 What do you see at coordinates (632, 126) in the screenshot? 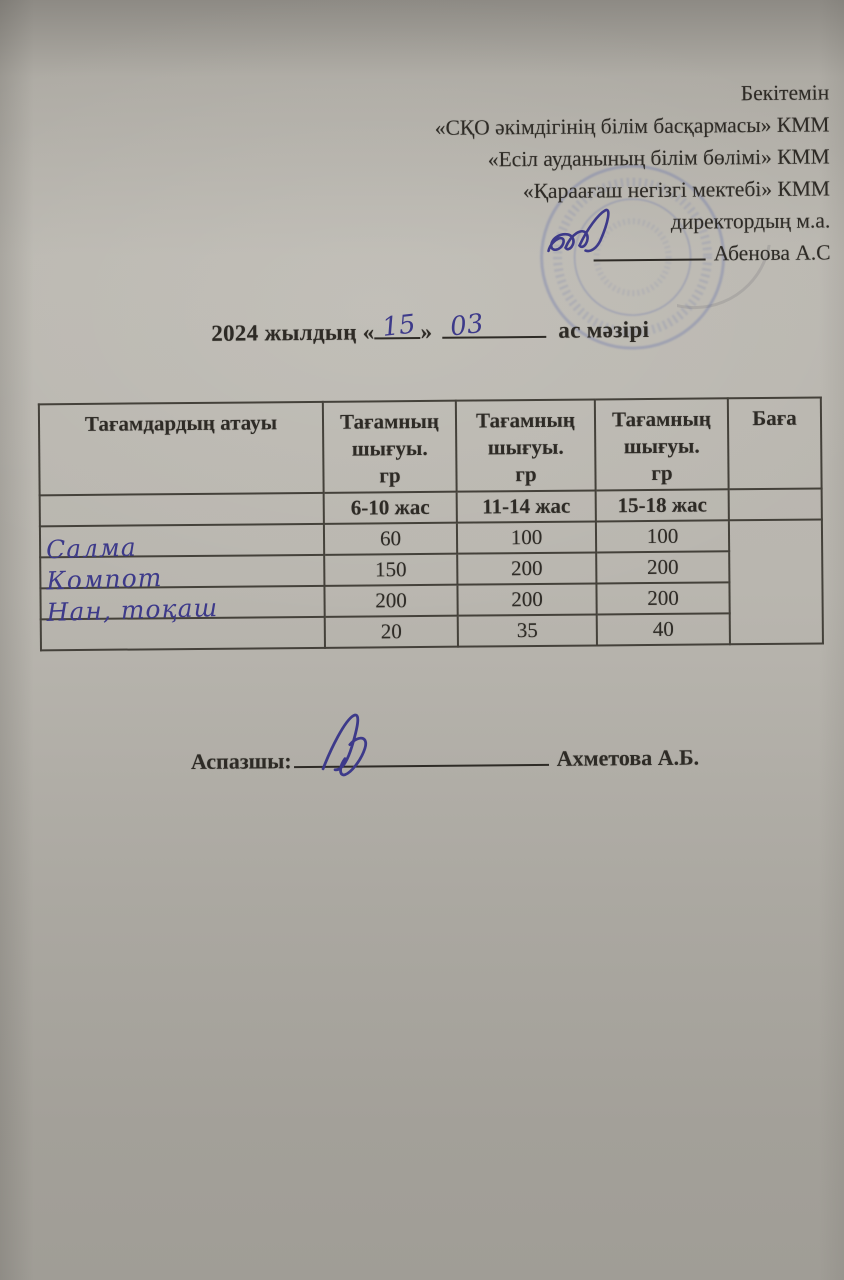
I see `approval-line: «СҚО әкімдігінің білім басқармасы» КММ` at bounding box center [632, 126].